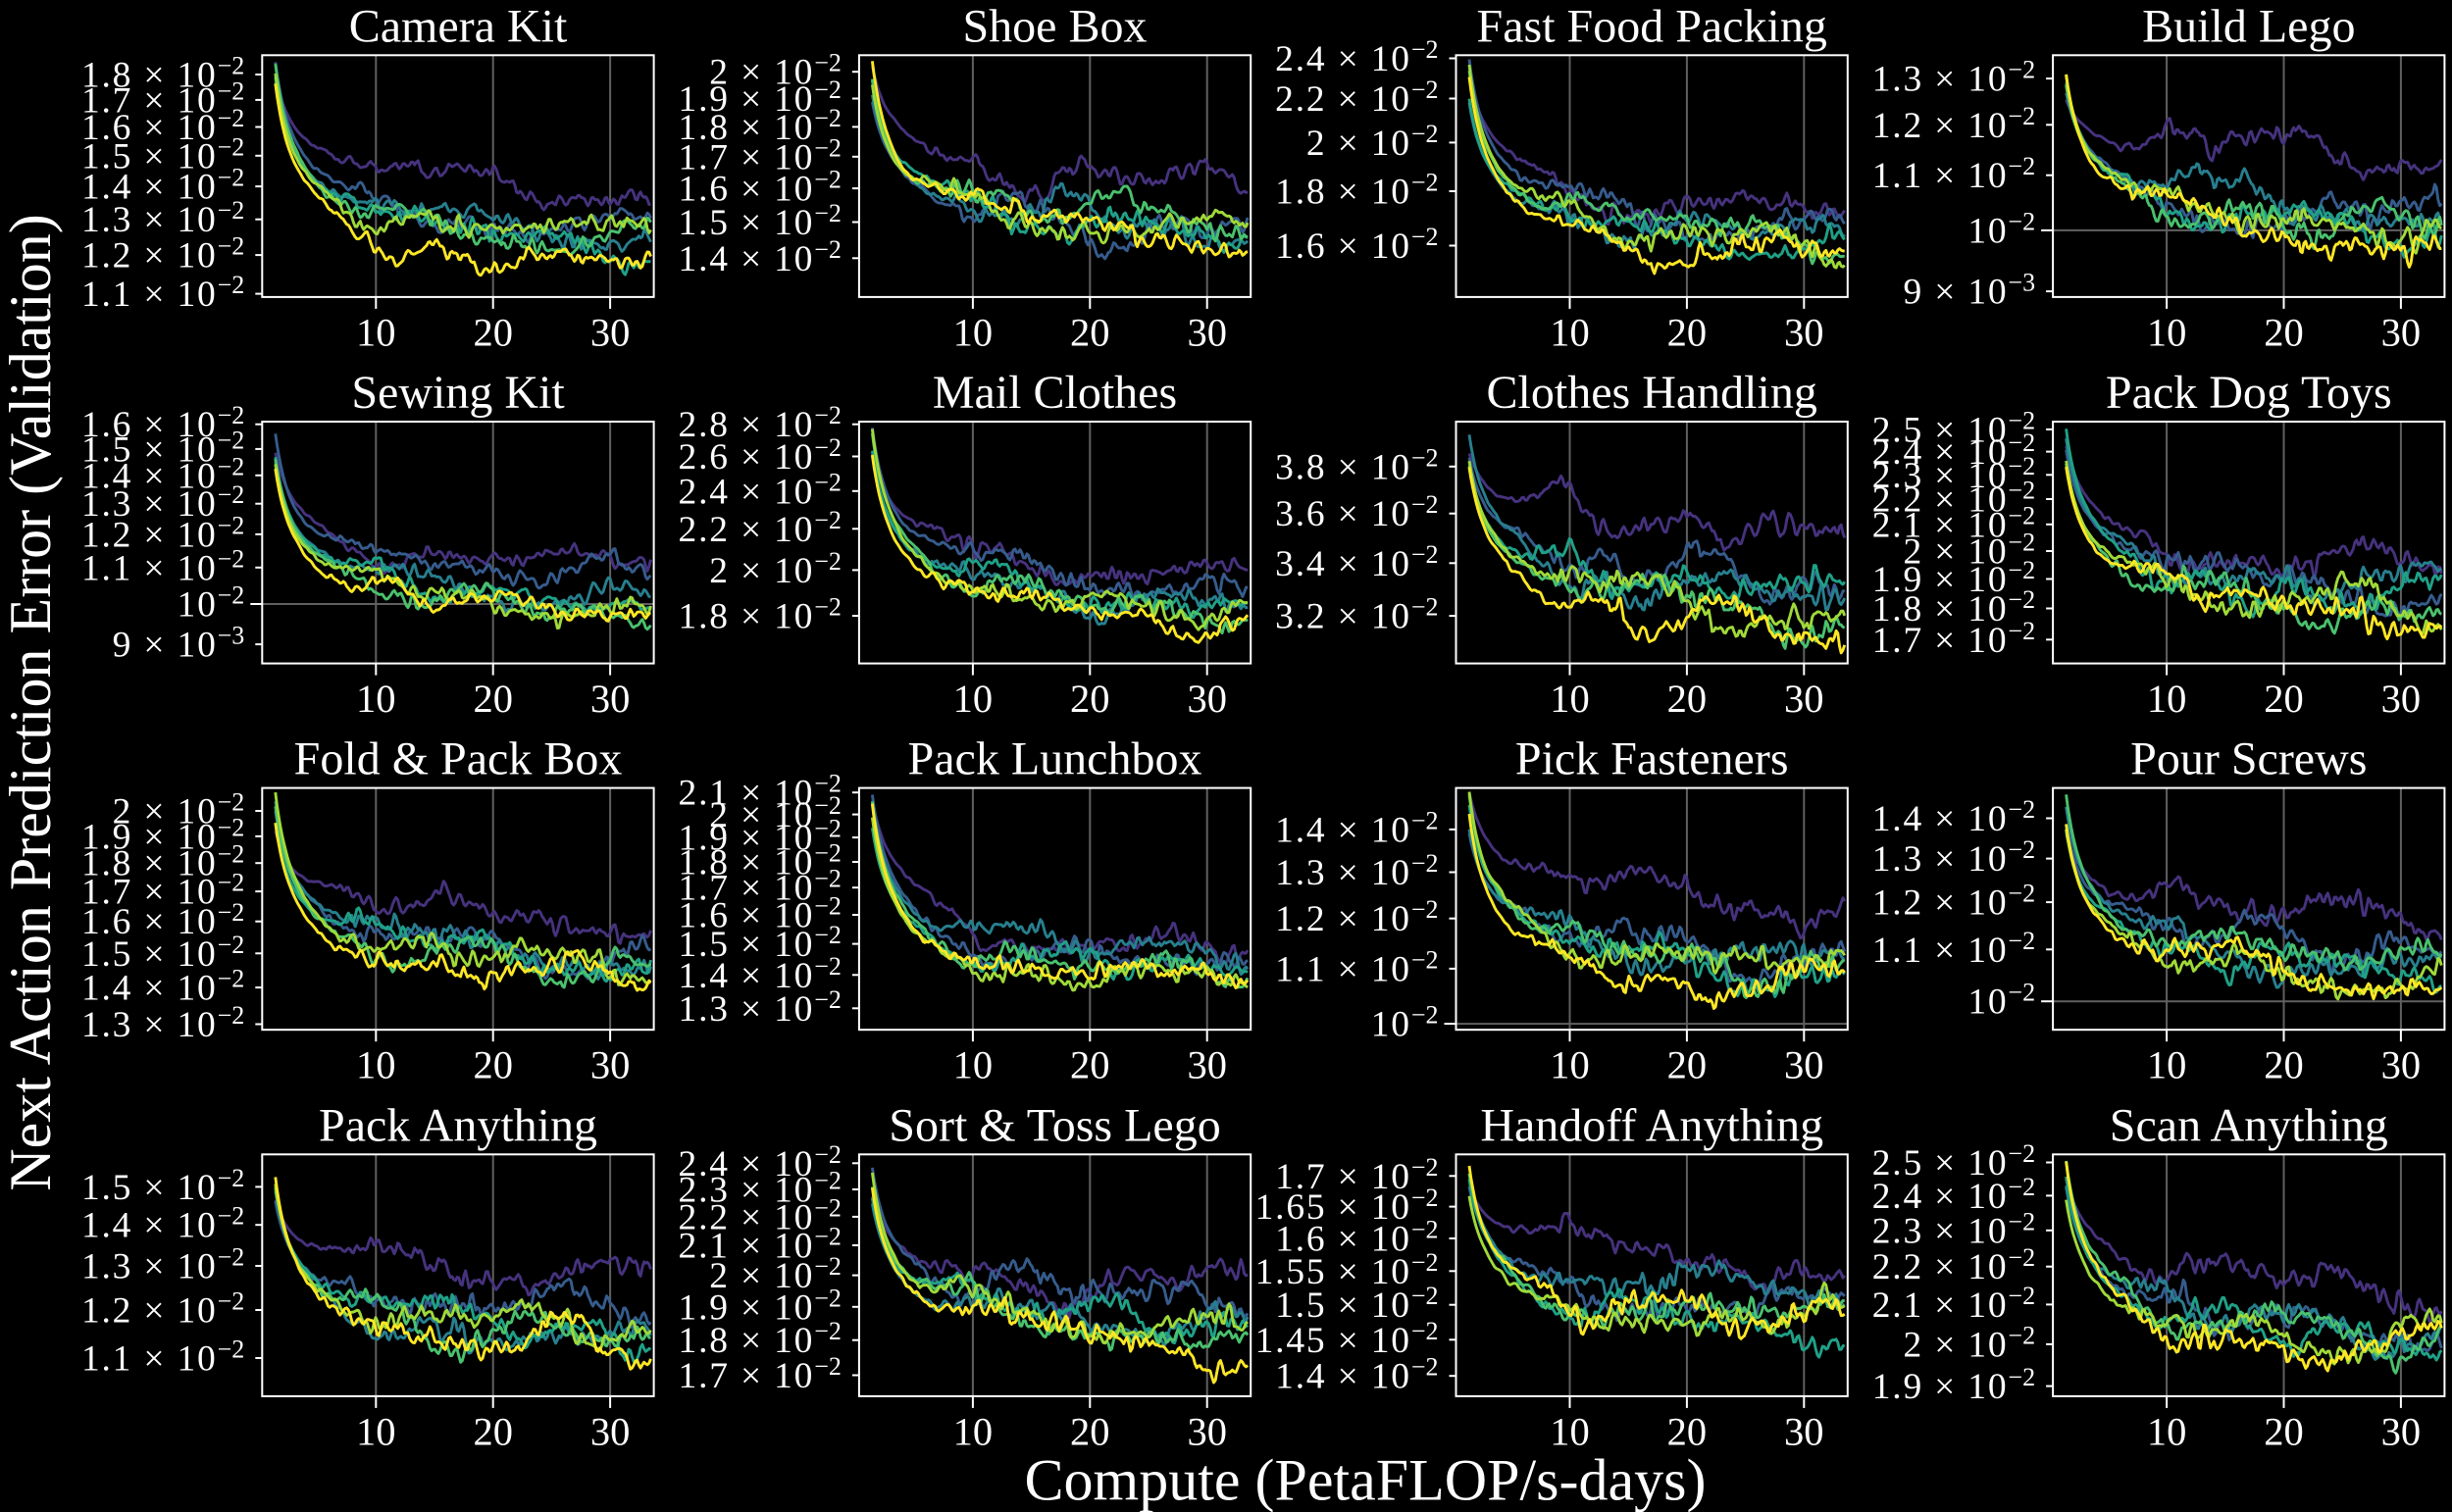 The width and height of the screenshot is (2452, 1512). Describe the element at coordinates (2248, 759) in the screenshot. I see `svg-text: Pour Screws` at that location.